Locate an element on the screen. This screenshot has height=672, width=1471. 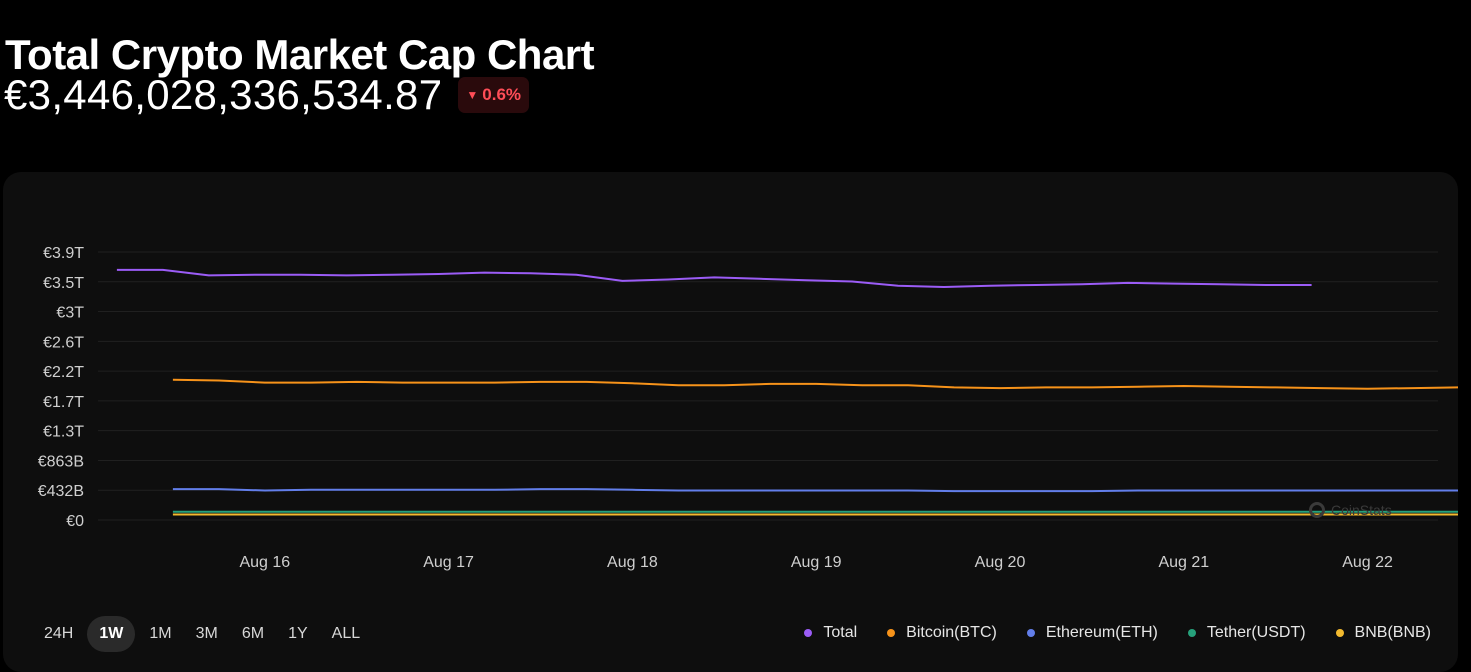
x-tick-label: Aug 21 is located at coordinates (1183, 562).